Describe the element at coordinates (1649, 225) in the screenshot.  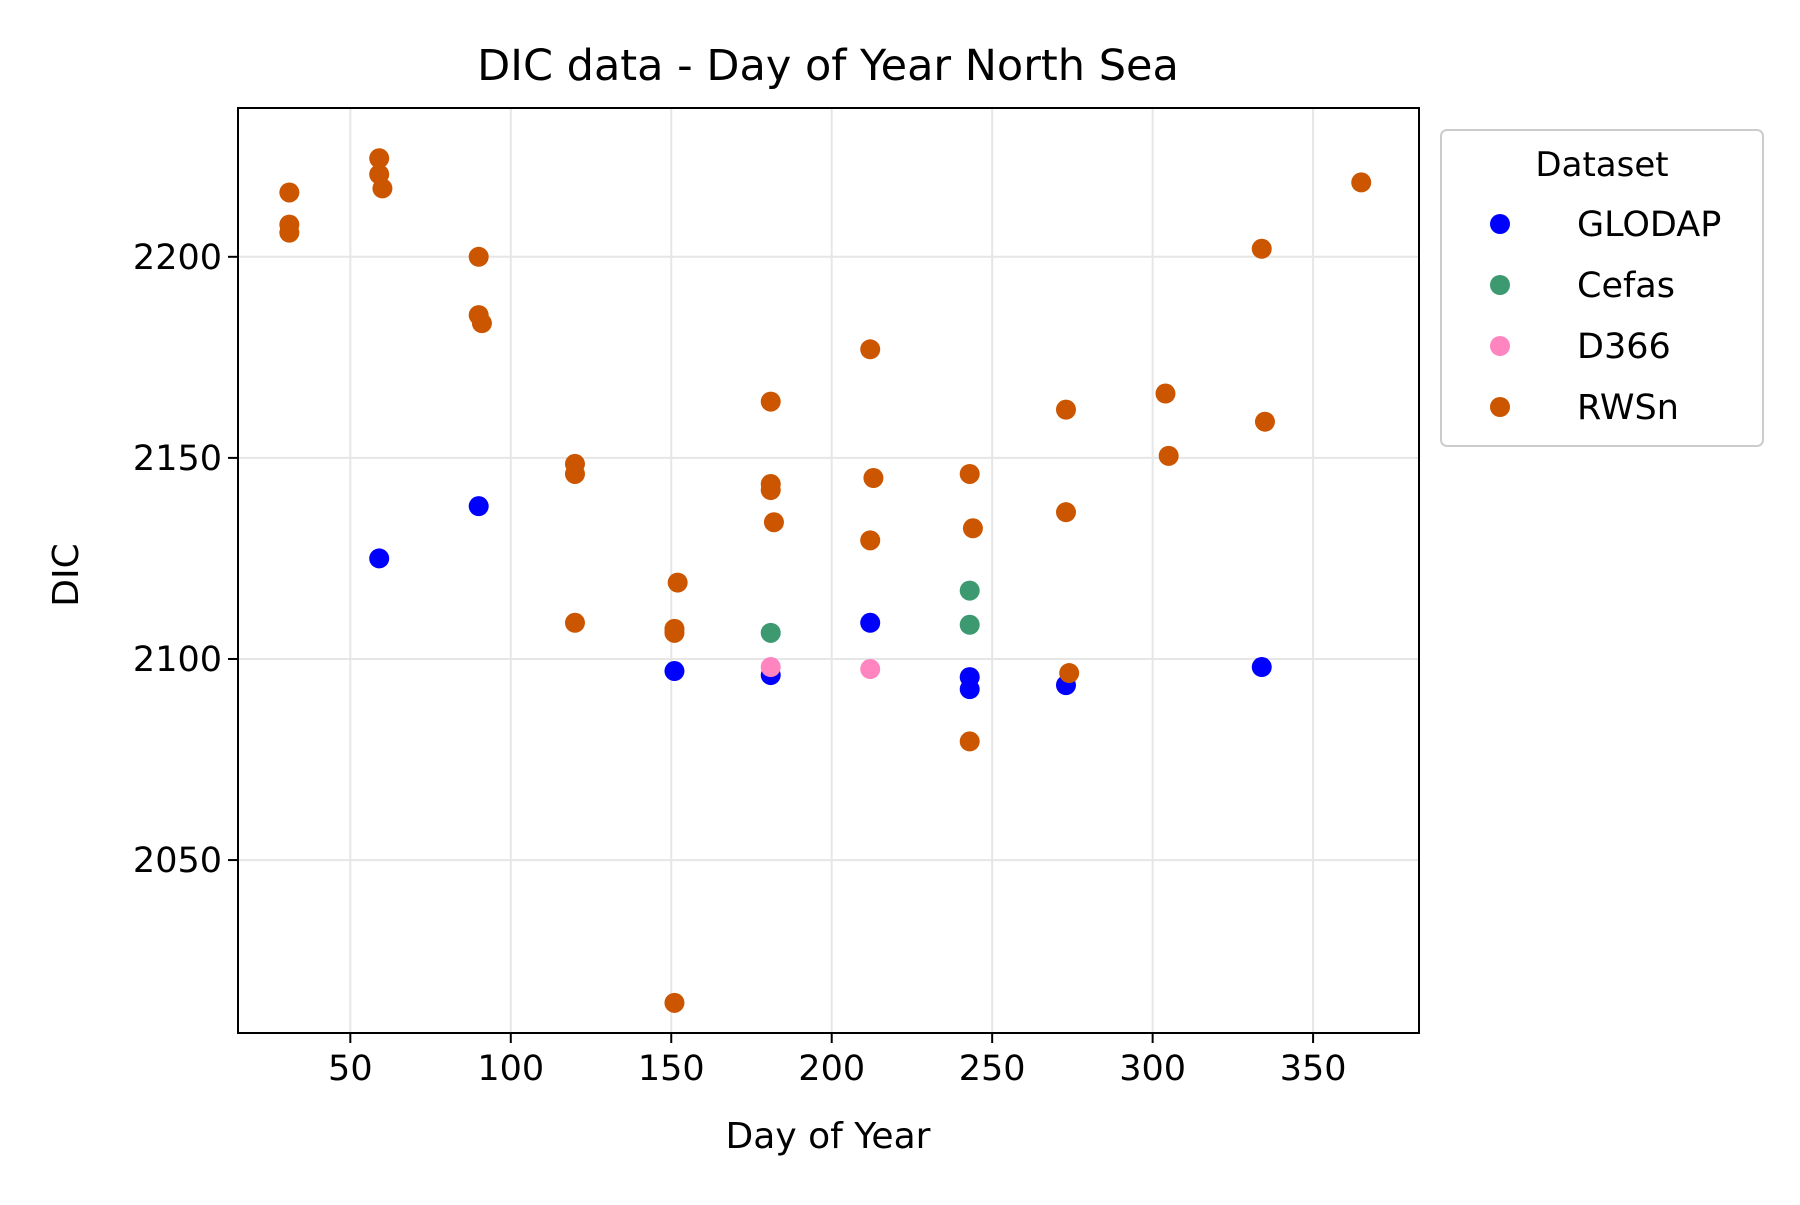
I see `legend-label-glodap: GLODAP` at that location.